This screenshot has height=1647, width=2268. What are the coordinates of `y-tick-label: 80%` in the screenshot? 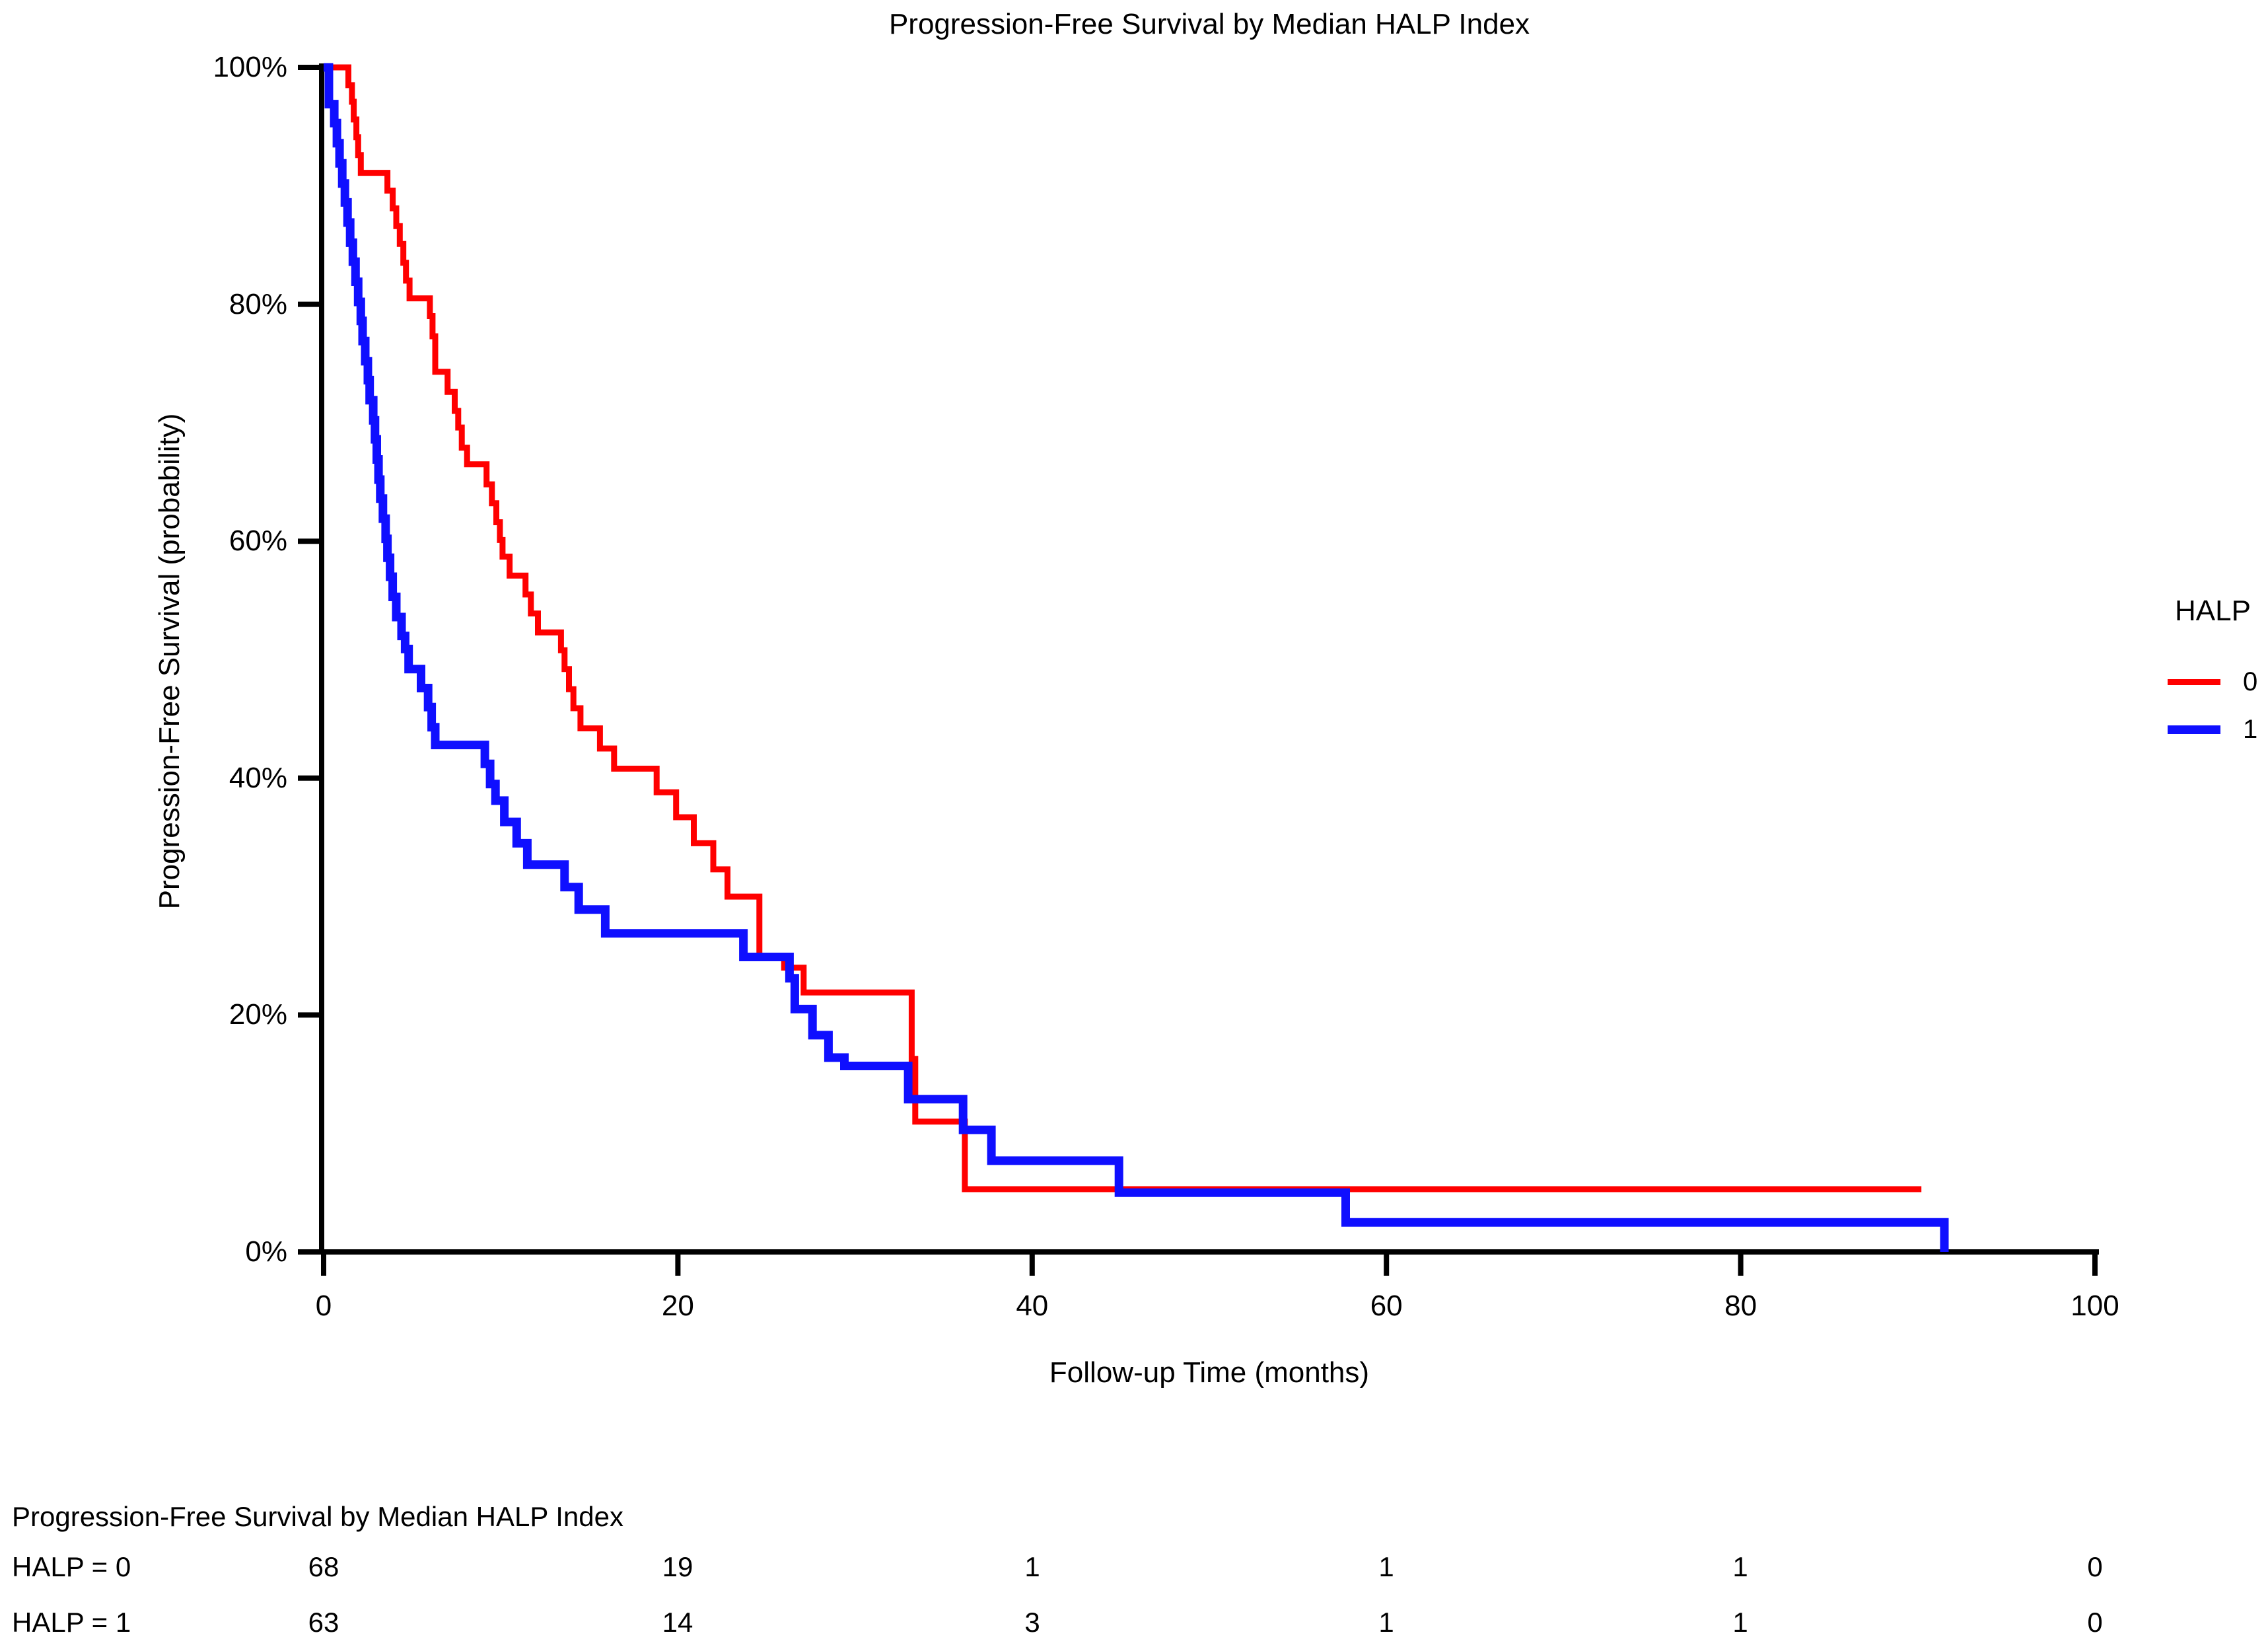 It's located at (258, 303).